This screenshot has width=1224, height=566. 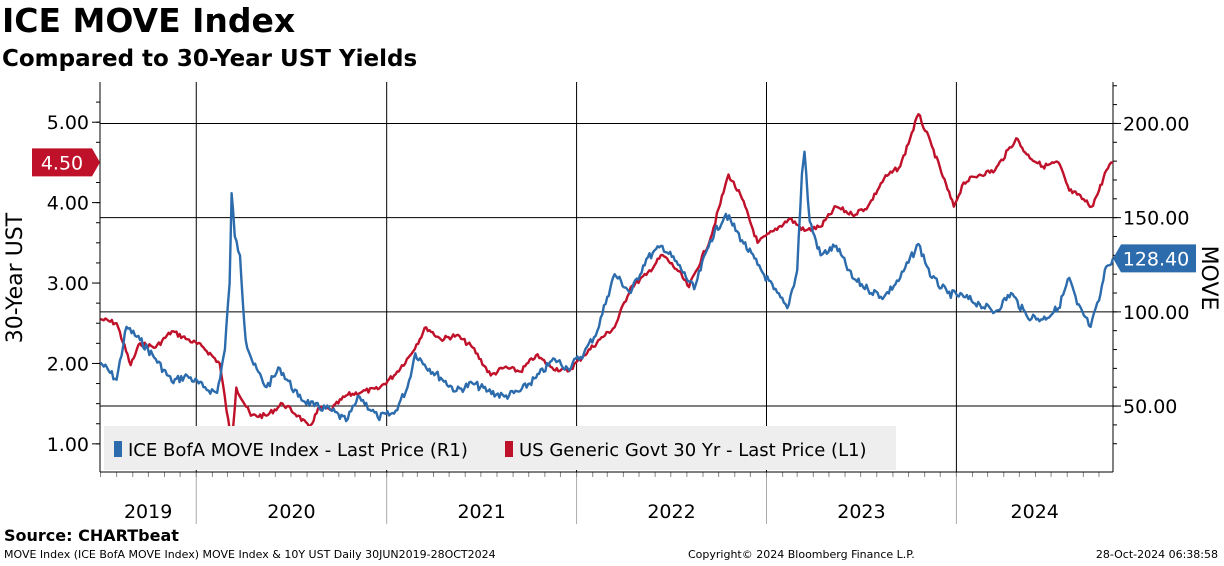 What do you see at coordinates (509, 449) in the screenshot?
I see `legend-swatch-ust` at bounding box center [509, 449].